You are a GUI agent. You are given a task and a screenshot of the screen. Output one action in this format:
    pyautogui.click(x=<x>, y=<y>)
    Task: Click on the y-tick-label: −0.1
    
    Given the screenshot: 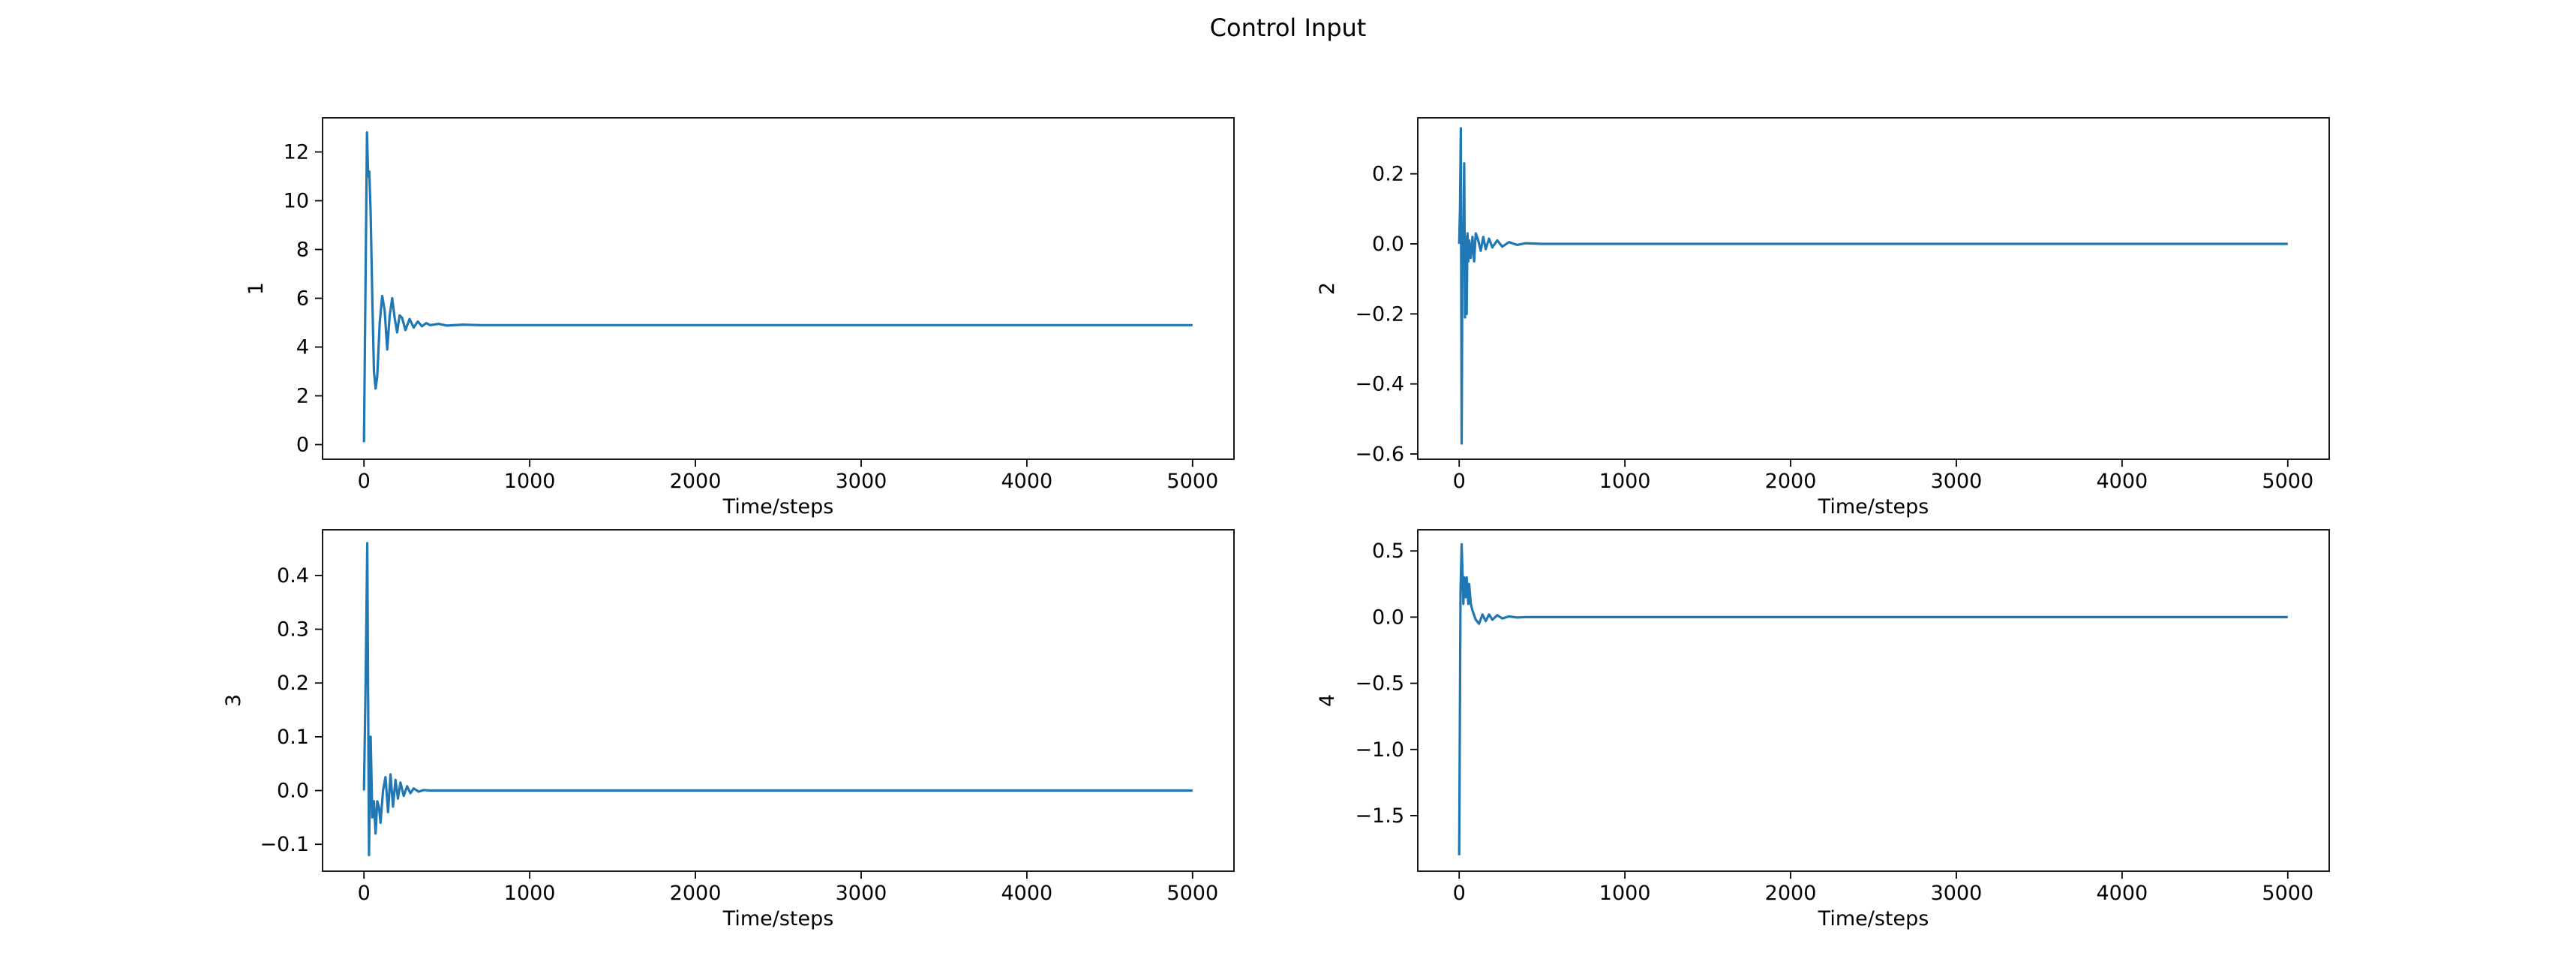 What is the action you would take?
    pyautogui.click(x=284, y=844)
    